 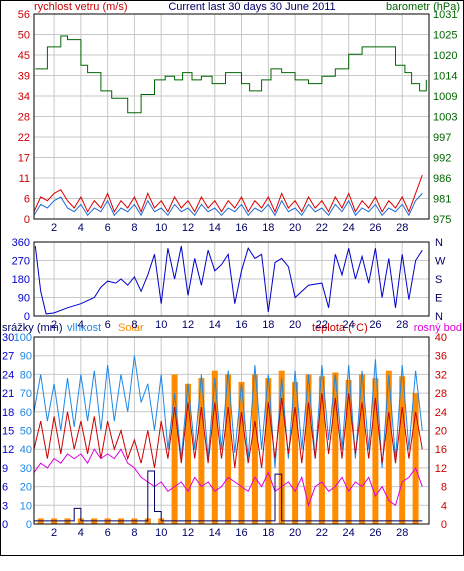 What do you see at coordinates (442, 200) in the screenshot?
I see `barometer-tick: 981` at bounding box center [442, 200].